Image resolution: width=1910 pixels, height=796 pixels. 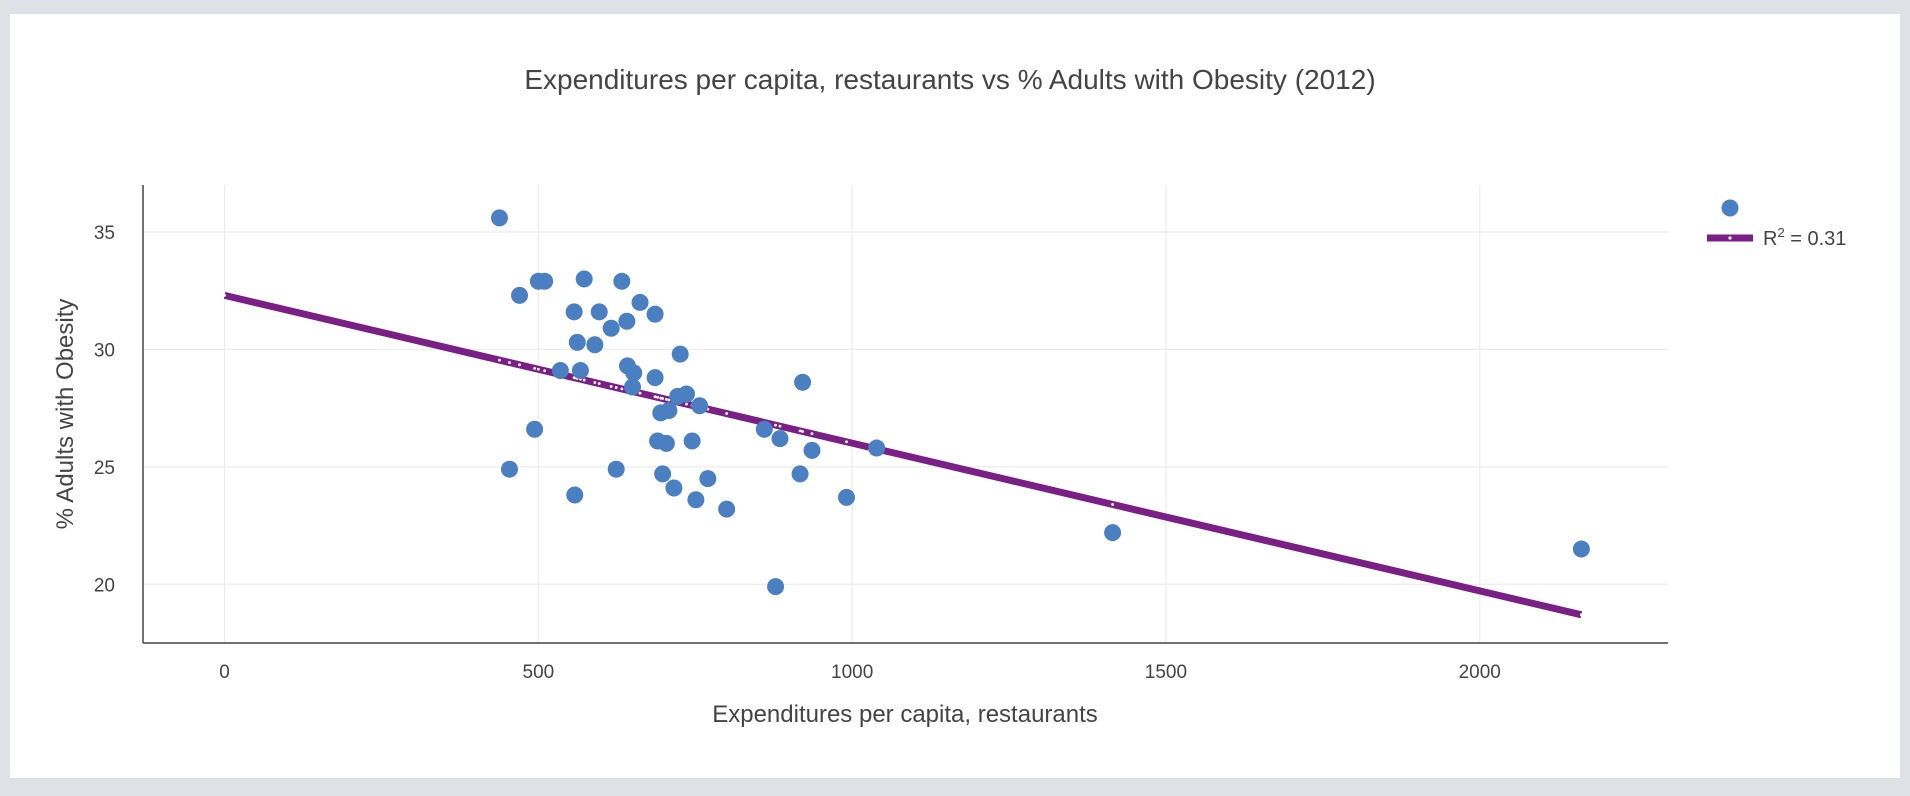 I want to click on y-tick-label: 25, so click(x=104, y=468).